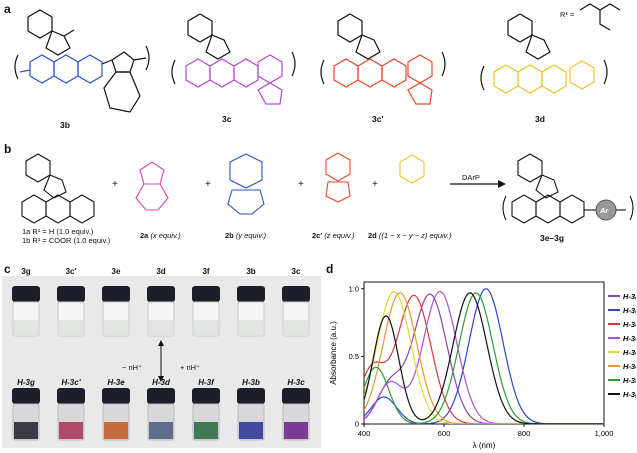  I want to click on y-tick-label: 0, so click(357, 424).